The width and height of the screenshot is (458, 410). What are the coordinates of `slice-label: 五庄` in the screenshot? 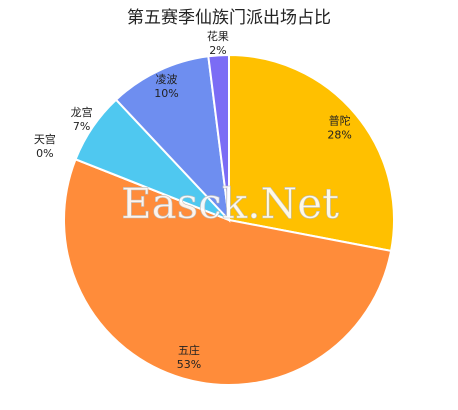 It's located at (189, 350).